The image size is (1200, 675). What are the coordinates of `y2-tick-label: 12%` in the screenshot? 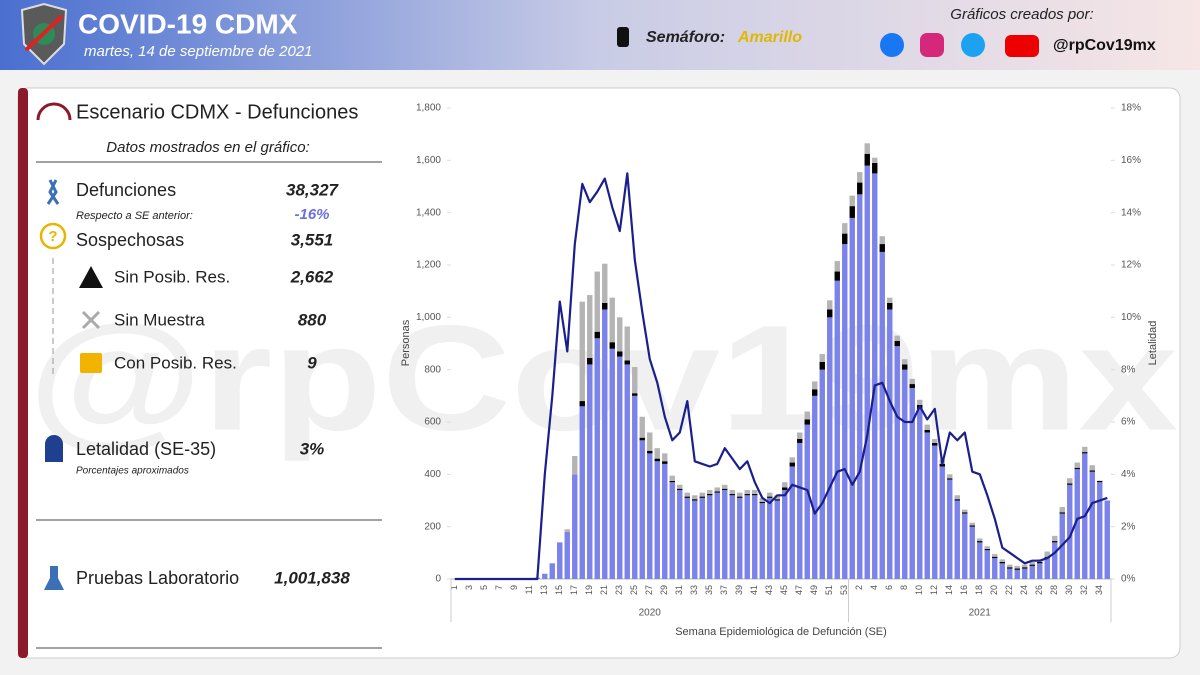 It's located at (1131, 265).